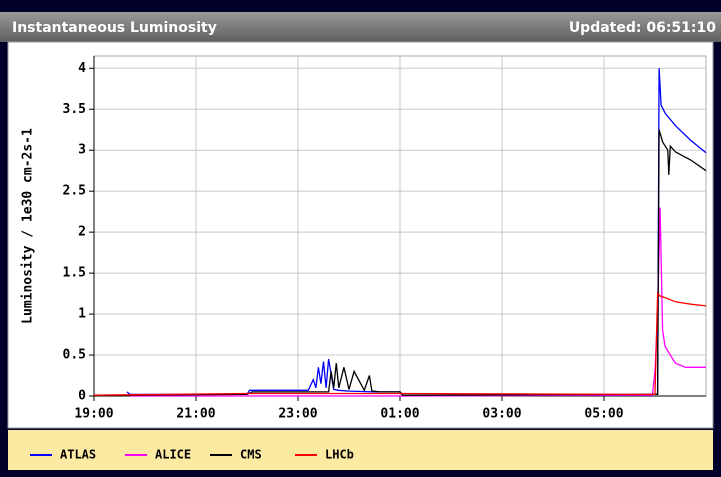  Describe the element at coordinates (74, 191) in the screenshot. I see `y-tick-label: 2.5` at that location.